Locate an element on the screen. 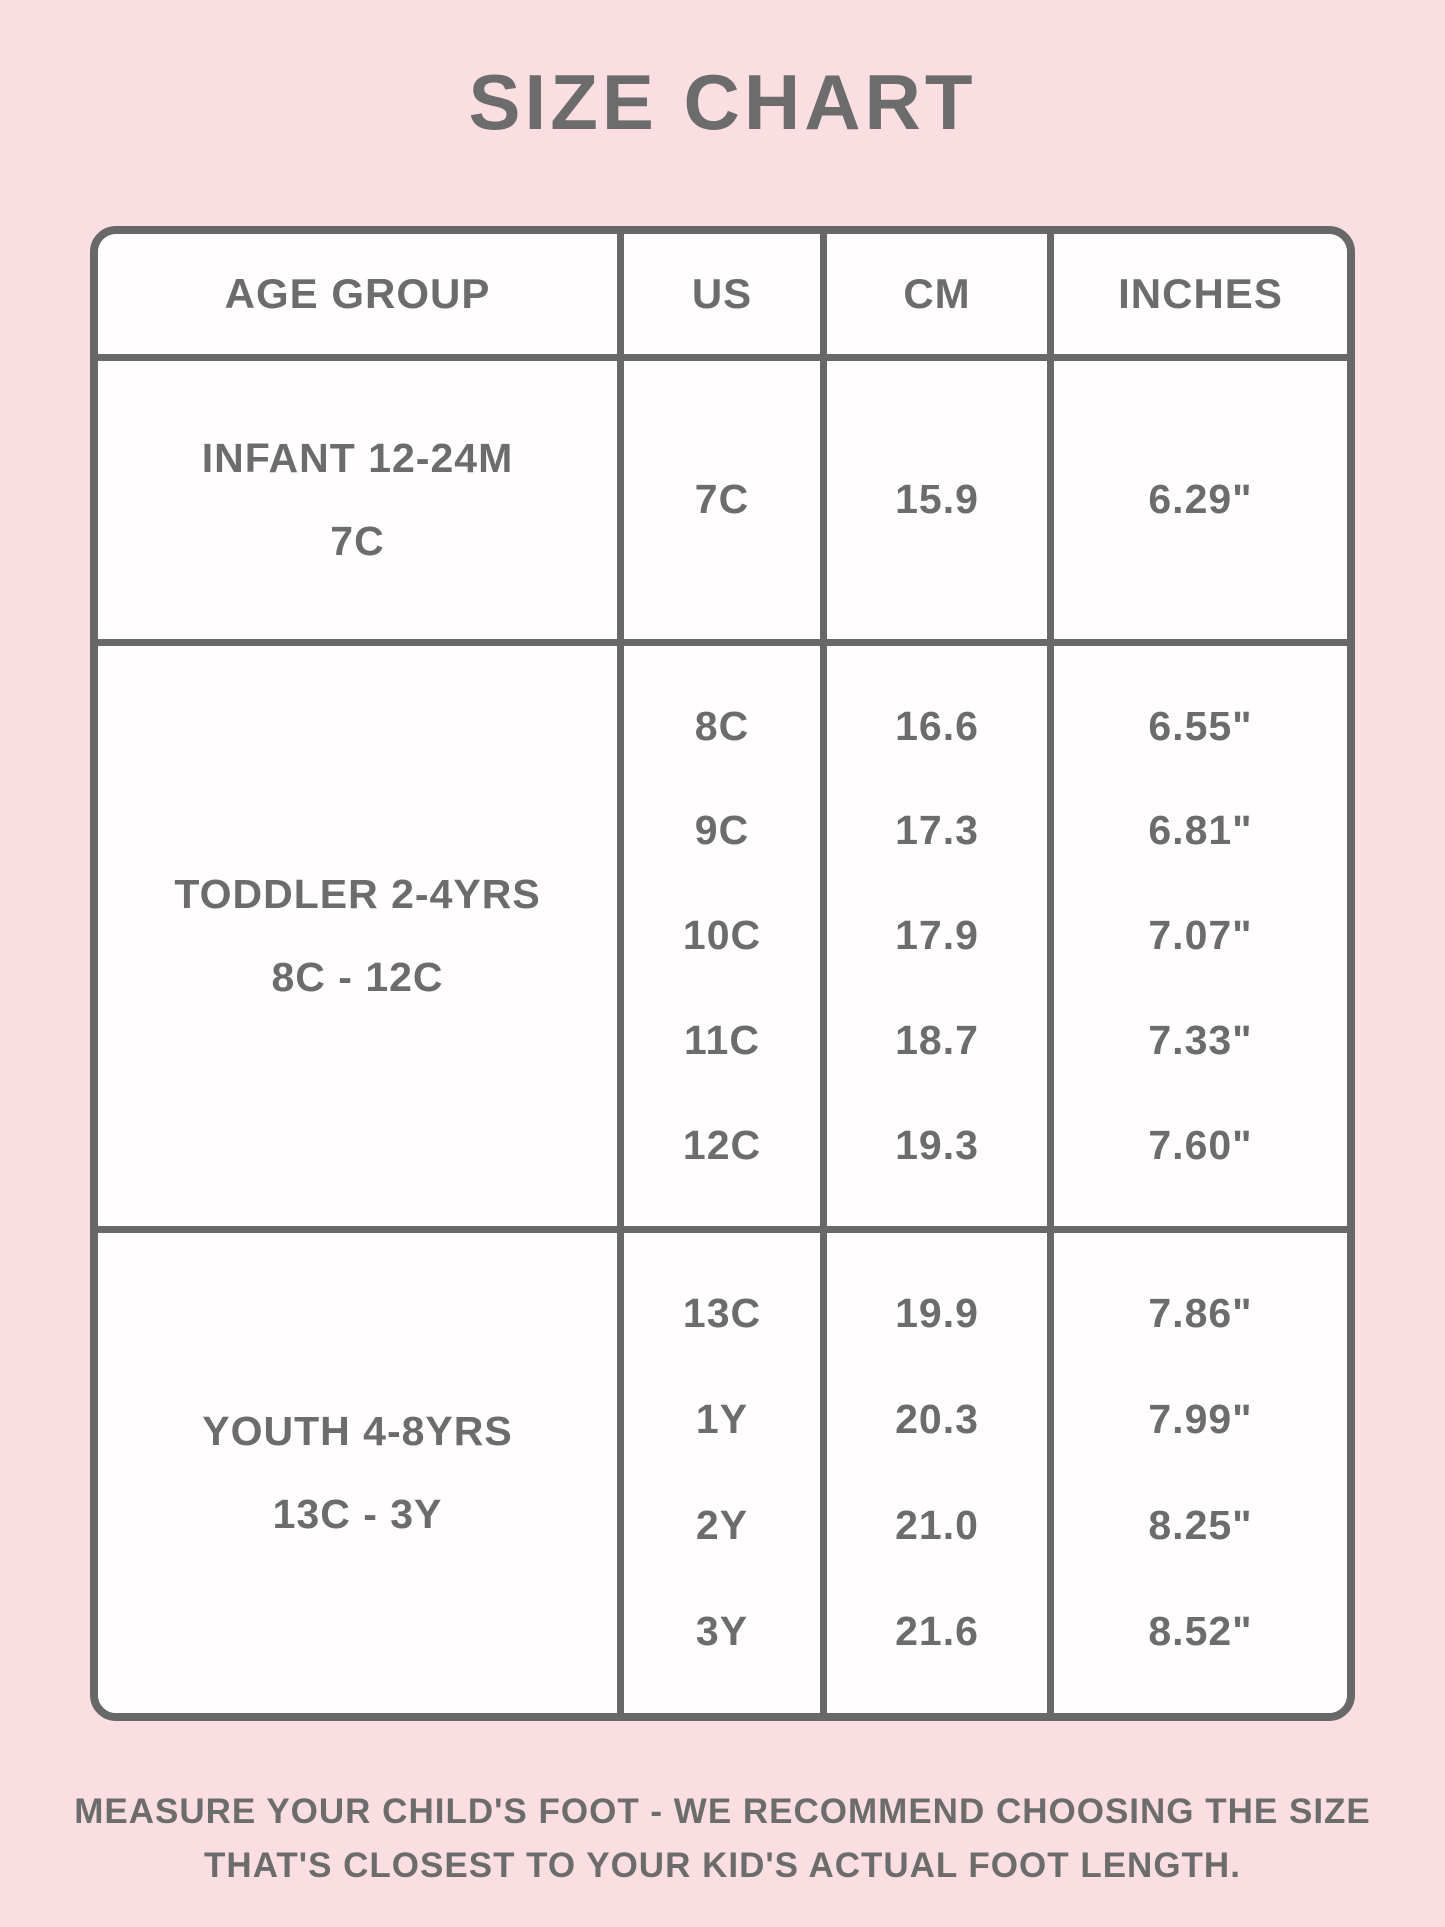  us-value: 1Y is located at coordinates (722, 1419).